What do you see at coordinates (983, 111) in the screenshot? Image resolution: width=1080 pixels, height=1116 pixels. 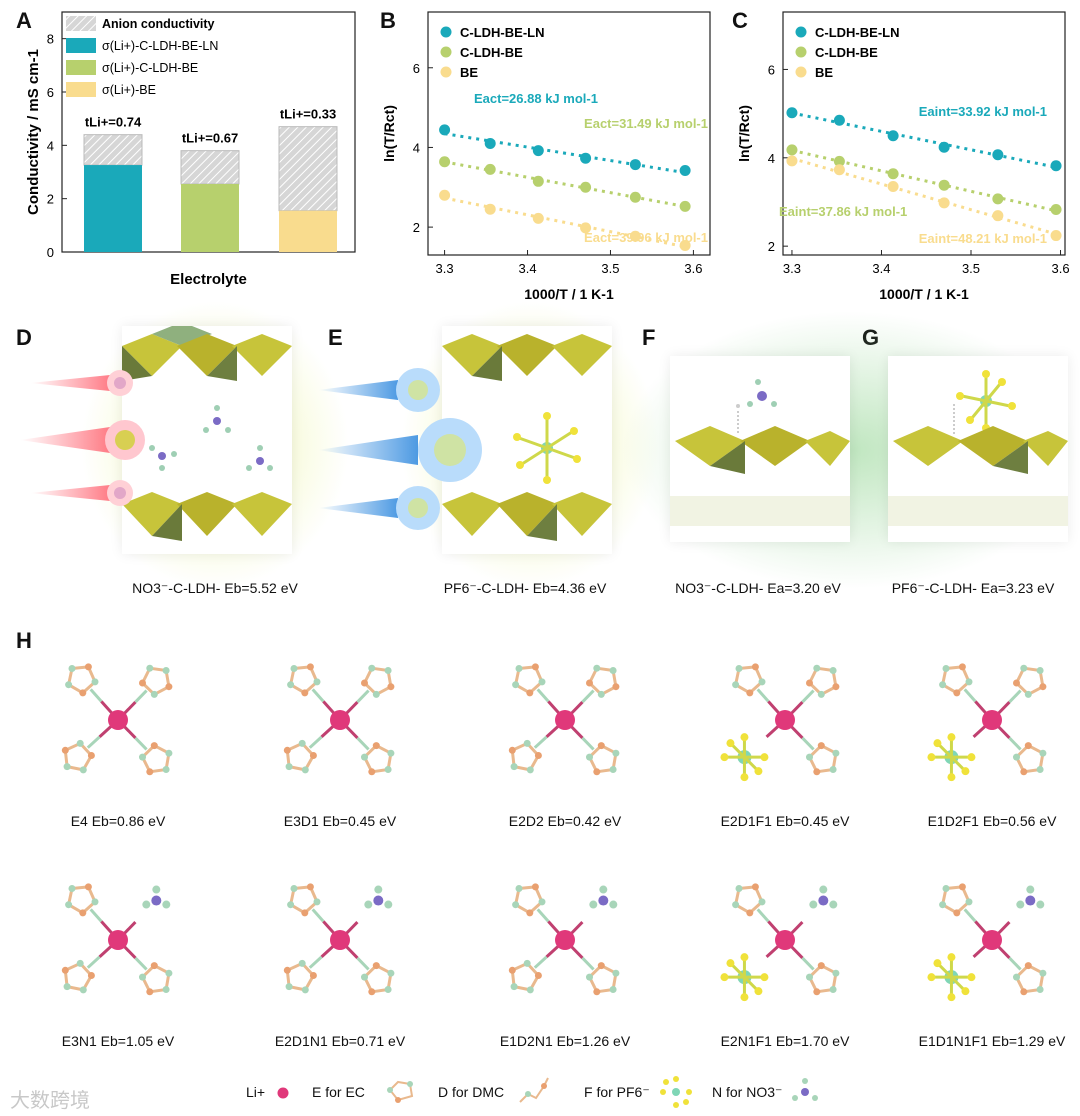 I see `eact-label-C-0: Eaint=33.92 kJ mol-1` at bounding box center [983, 111].